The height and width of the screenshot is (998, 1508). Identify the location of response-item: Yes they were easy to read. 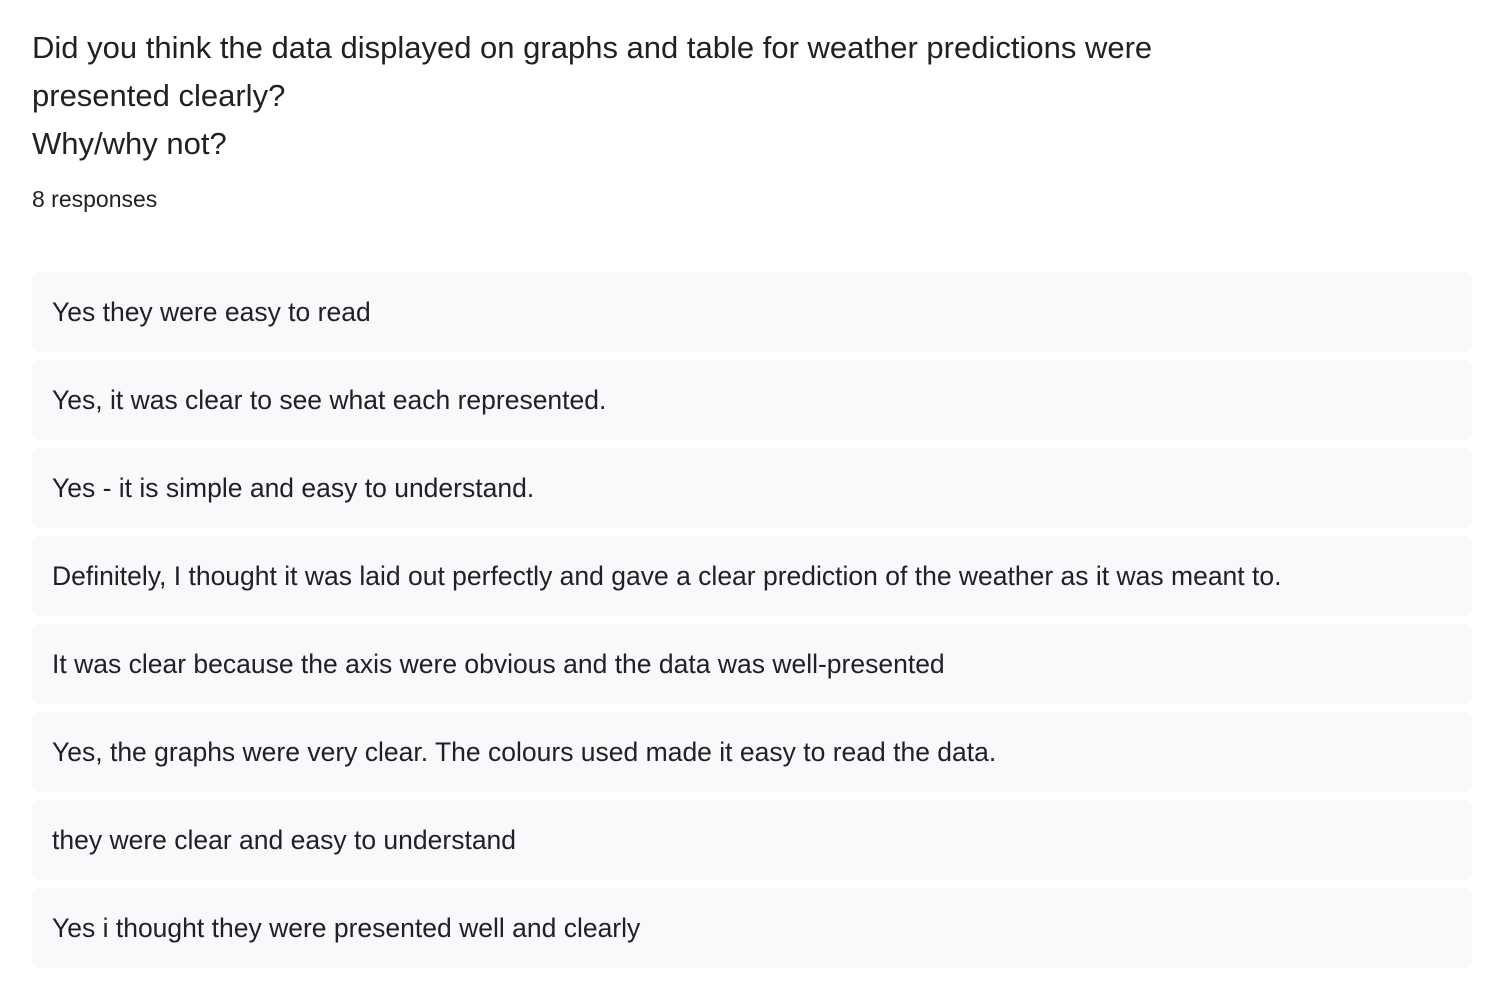
(752, 312).